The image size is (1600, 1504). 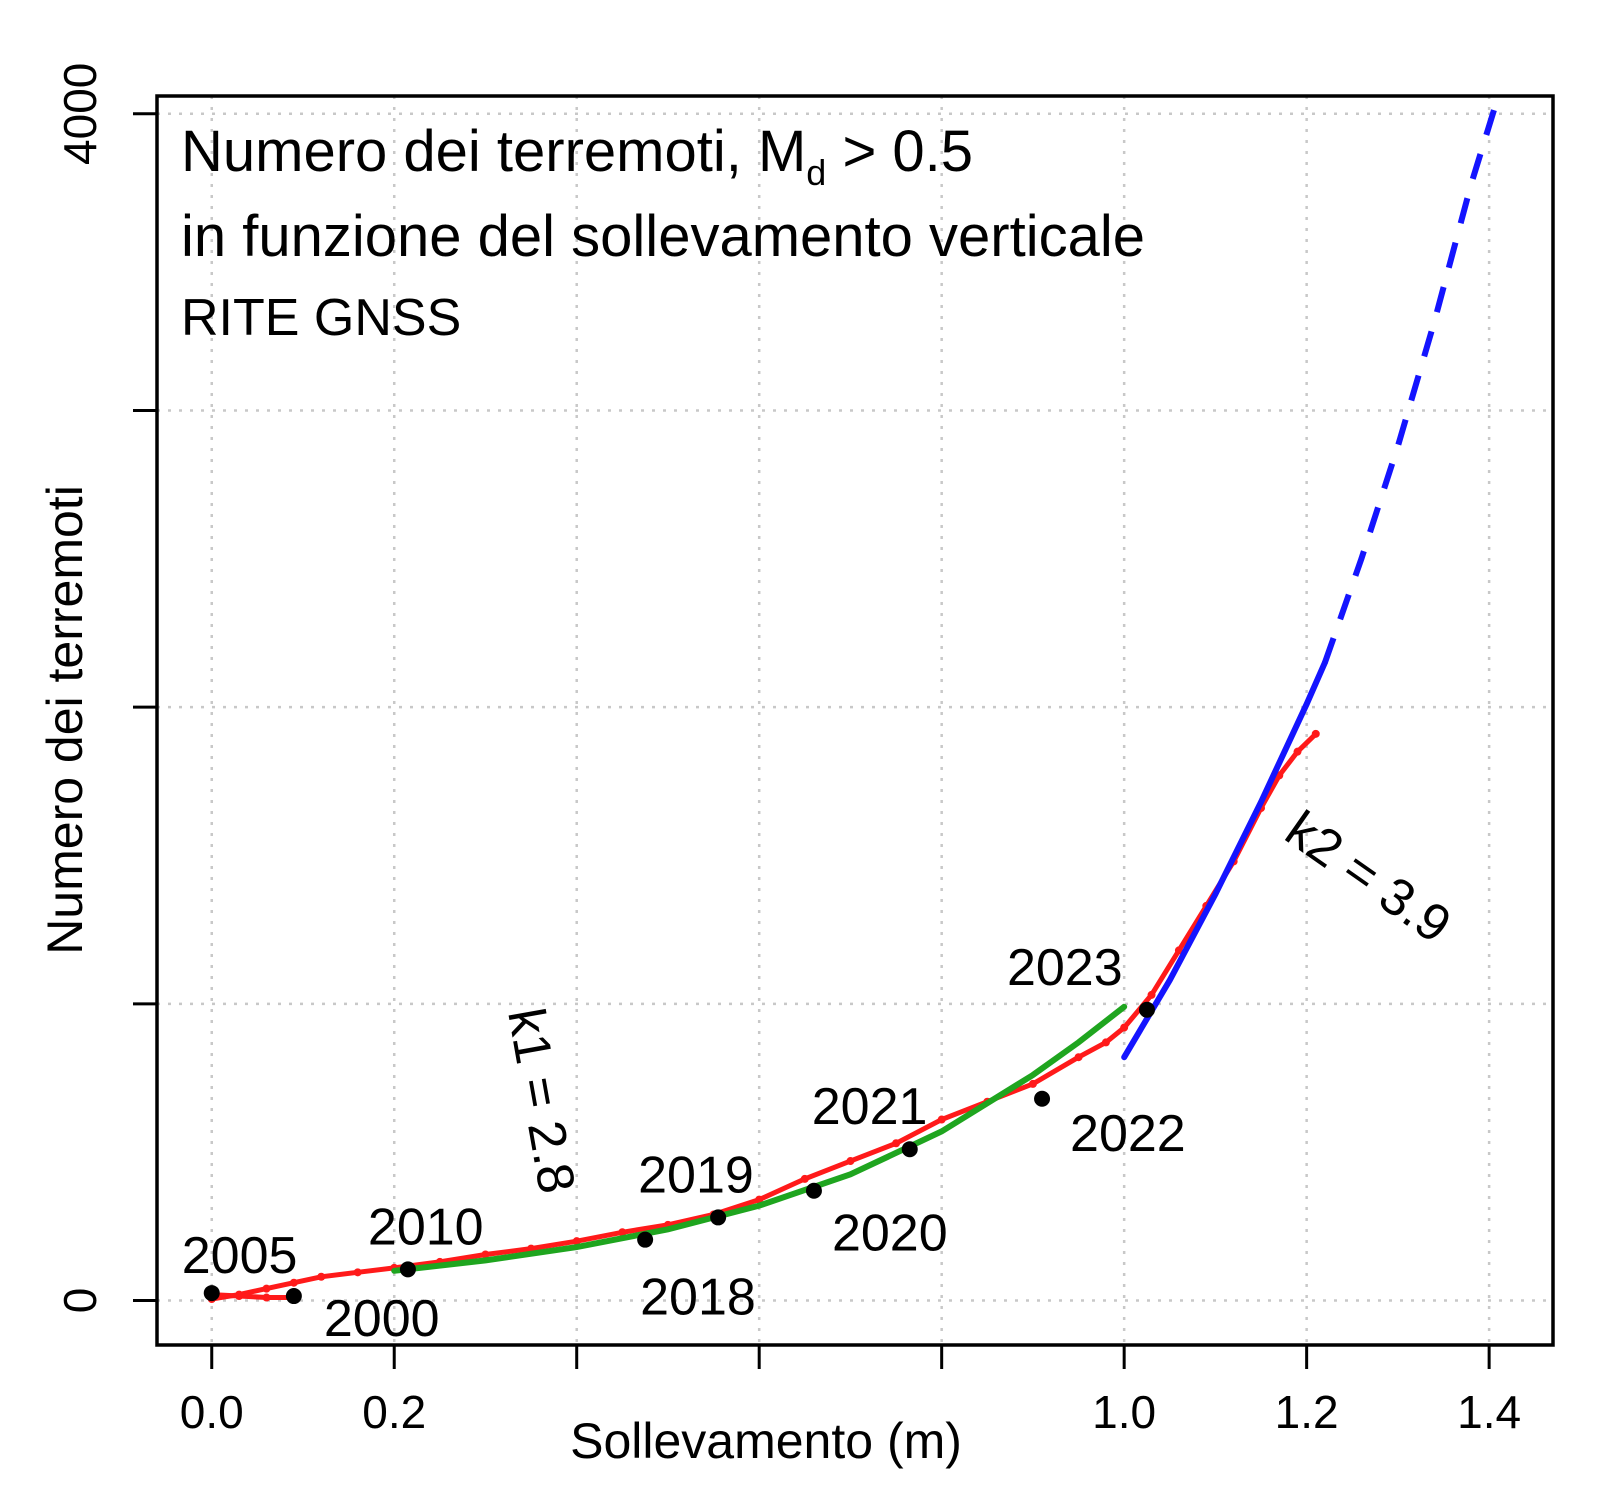 What do you see at coordinates (577, 156) in the screenshot?
I see `chart-title: Numero dei terremoti, Md > 0.5` at bounding box center [577, 156].